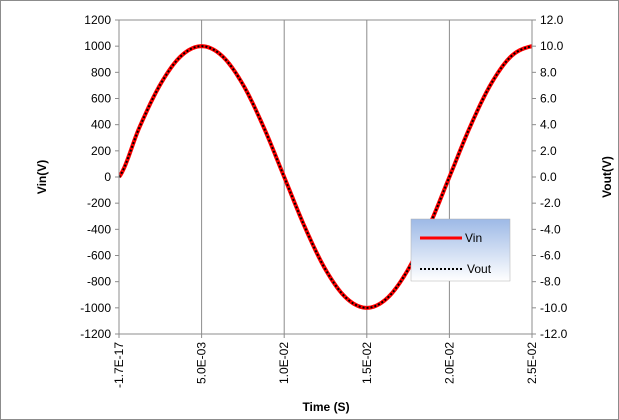 This screenshot has height=420, width=619. I want to click on x-axis-title: Time (S), so click(325, 407).